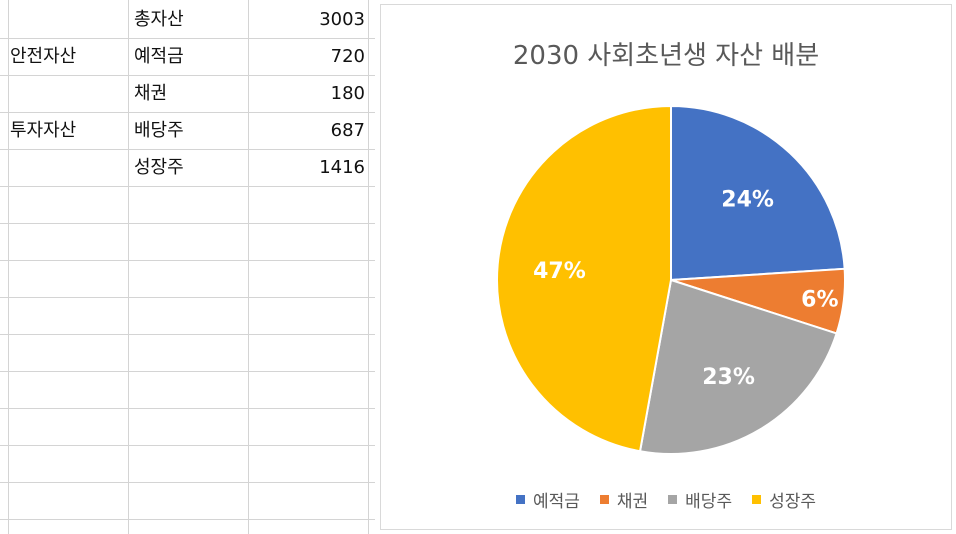 The height and width of the screenshot is (534, 956). I want to click on pie-slice-deposit, so click(758, 193).